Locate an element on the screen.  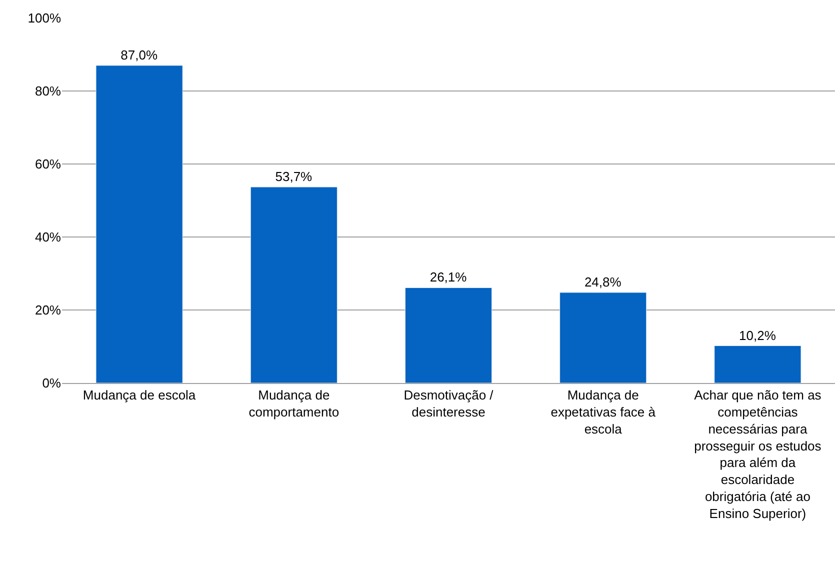
data-label: 10,2% is located at coordinates (757, 335).